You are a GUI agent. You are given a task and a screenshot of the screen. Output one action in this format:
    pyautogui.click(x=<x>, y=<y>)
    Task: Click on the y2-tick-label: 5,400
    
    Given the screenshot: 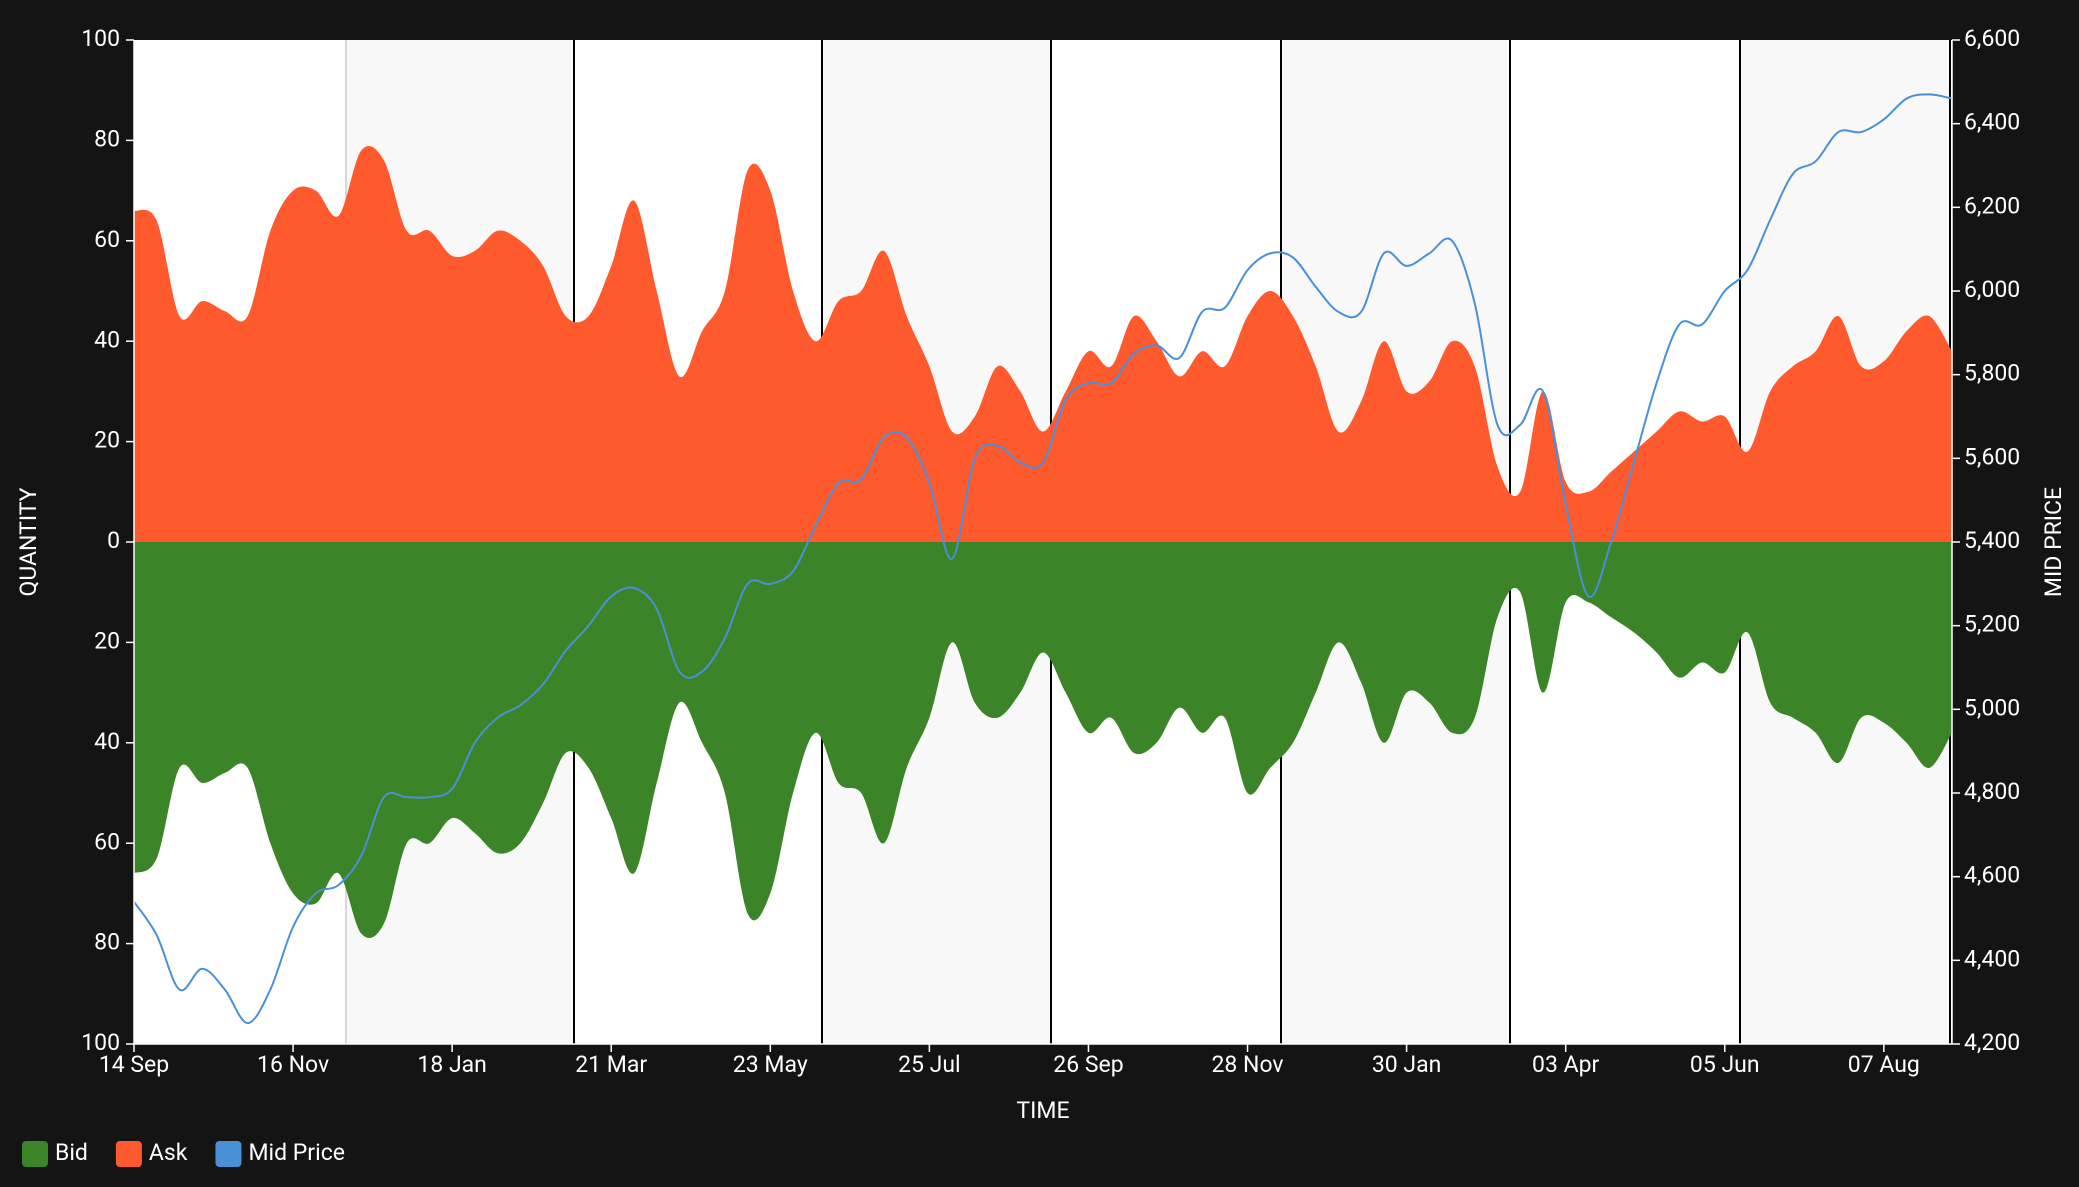 What is the action you would take?
    pyautogui.click(x=1992, y=540)
    